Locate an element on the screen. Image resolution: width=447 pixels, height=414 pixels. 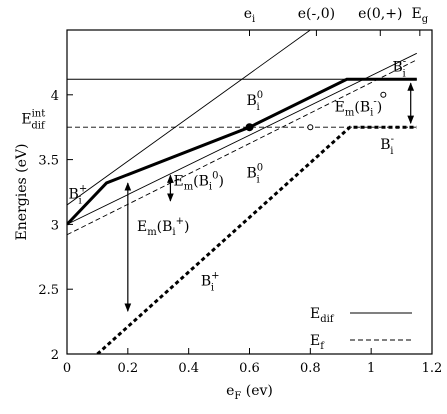
y-tick-label: 2 is located at coordinates (55, 355).